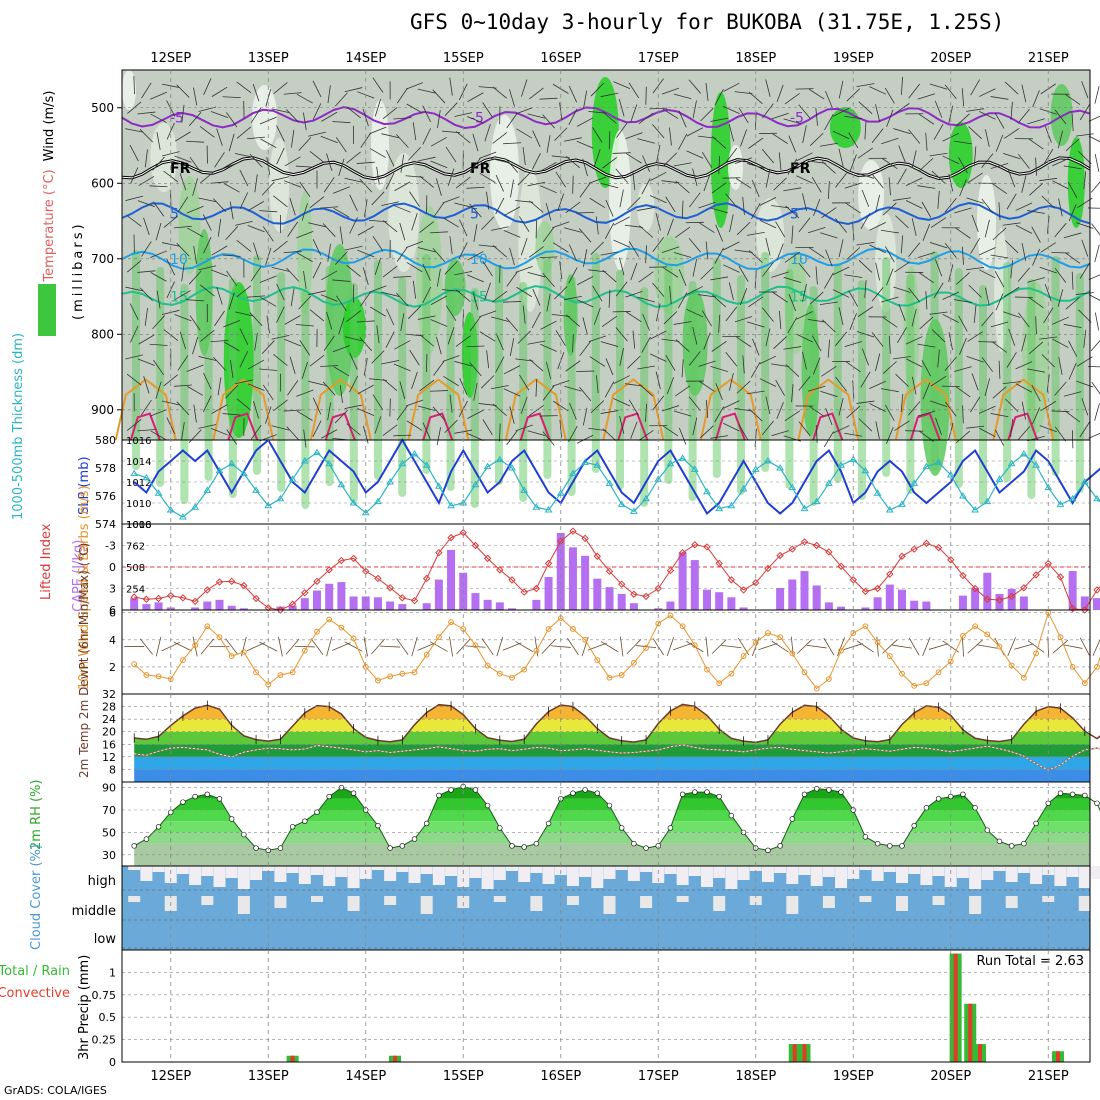 This screenshot has width=1100, height=1100. I want to click on isotherm-label: 10, so click(479, 260).